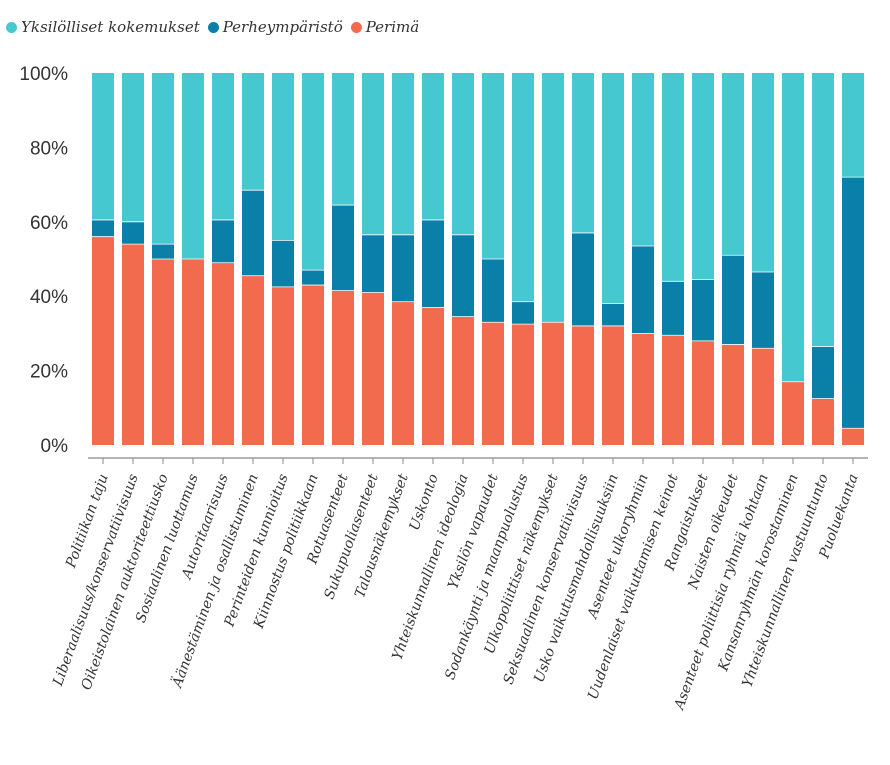 This screenshot has height=765, width=890. I want to click on x-tick-label: Uskonto, so click(424, 502).